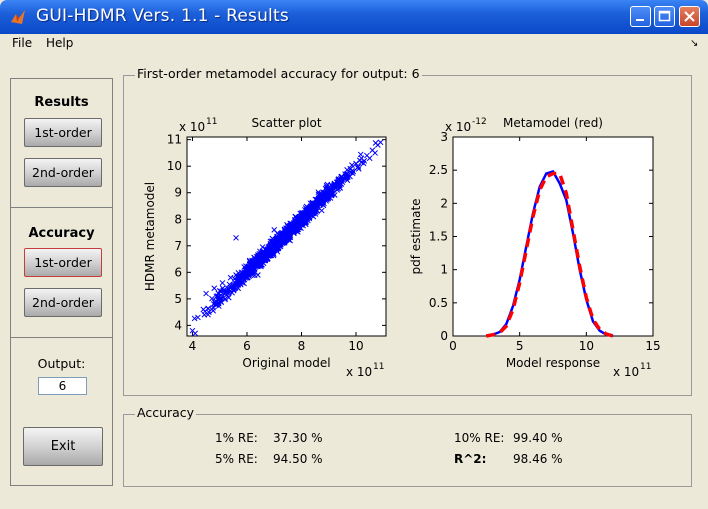 This screenshot has width=708, height=509. Describe the element at coordinates (61, 363) in the screenshot. I see `output-label: Output:` at that location.